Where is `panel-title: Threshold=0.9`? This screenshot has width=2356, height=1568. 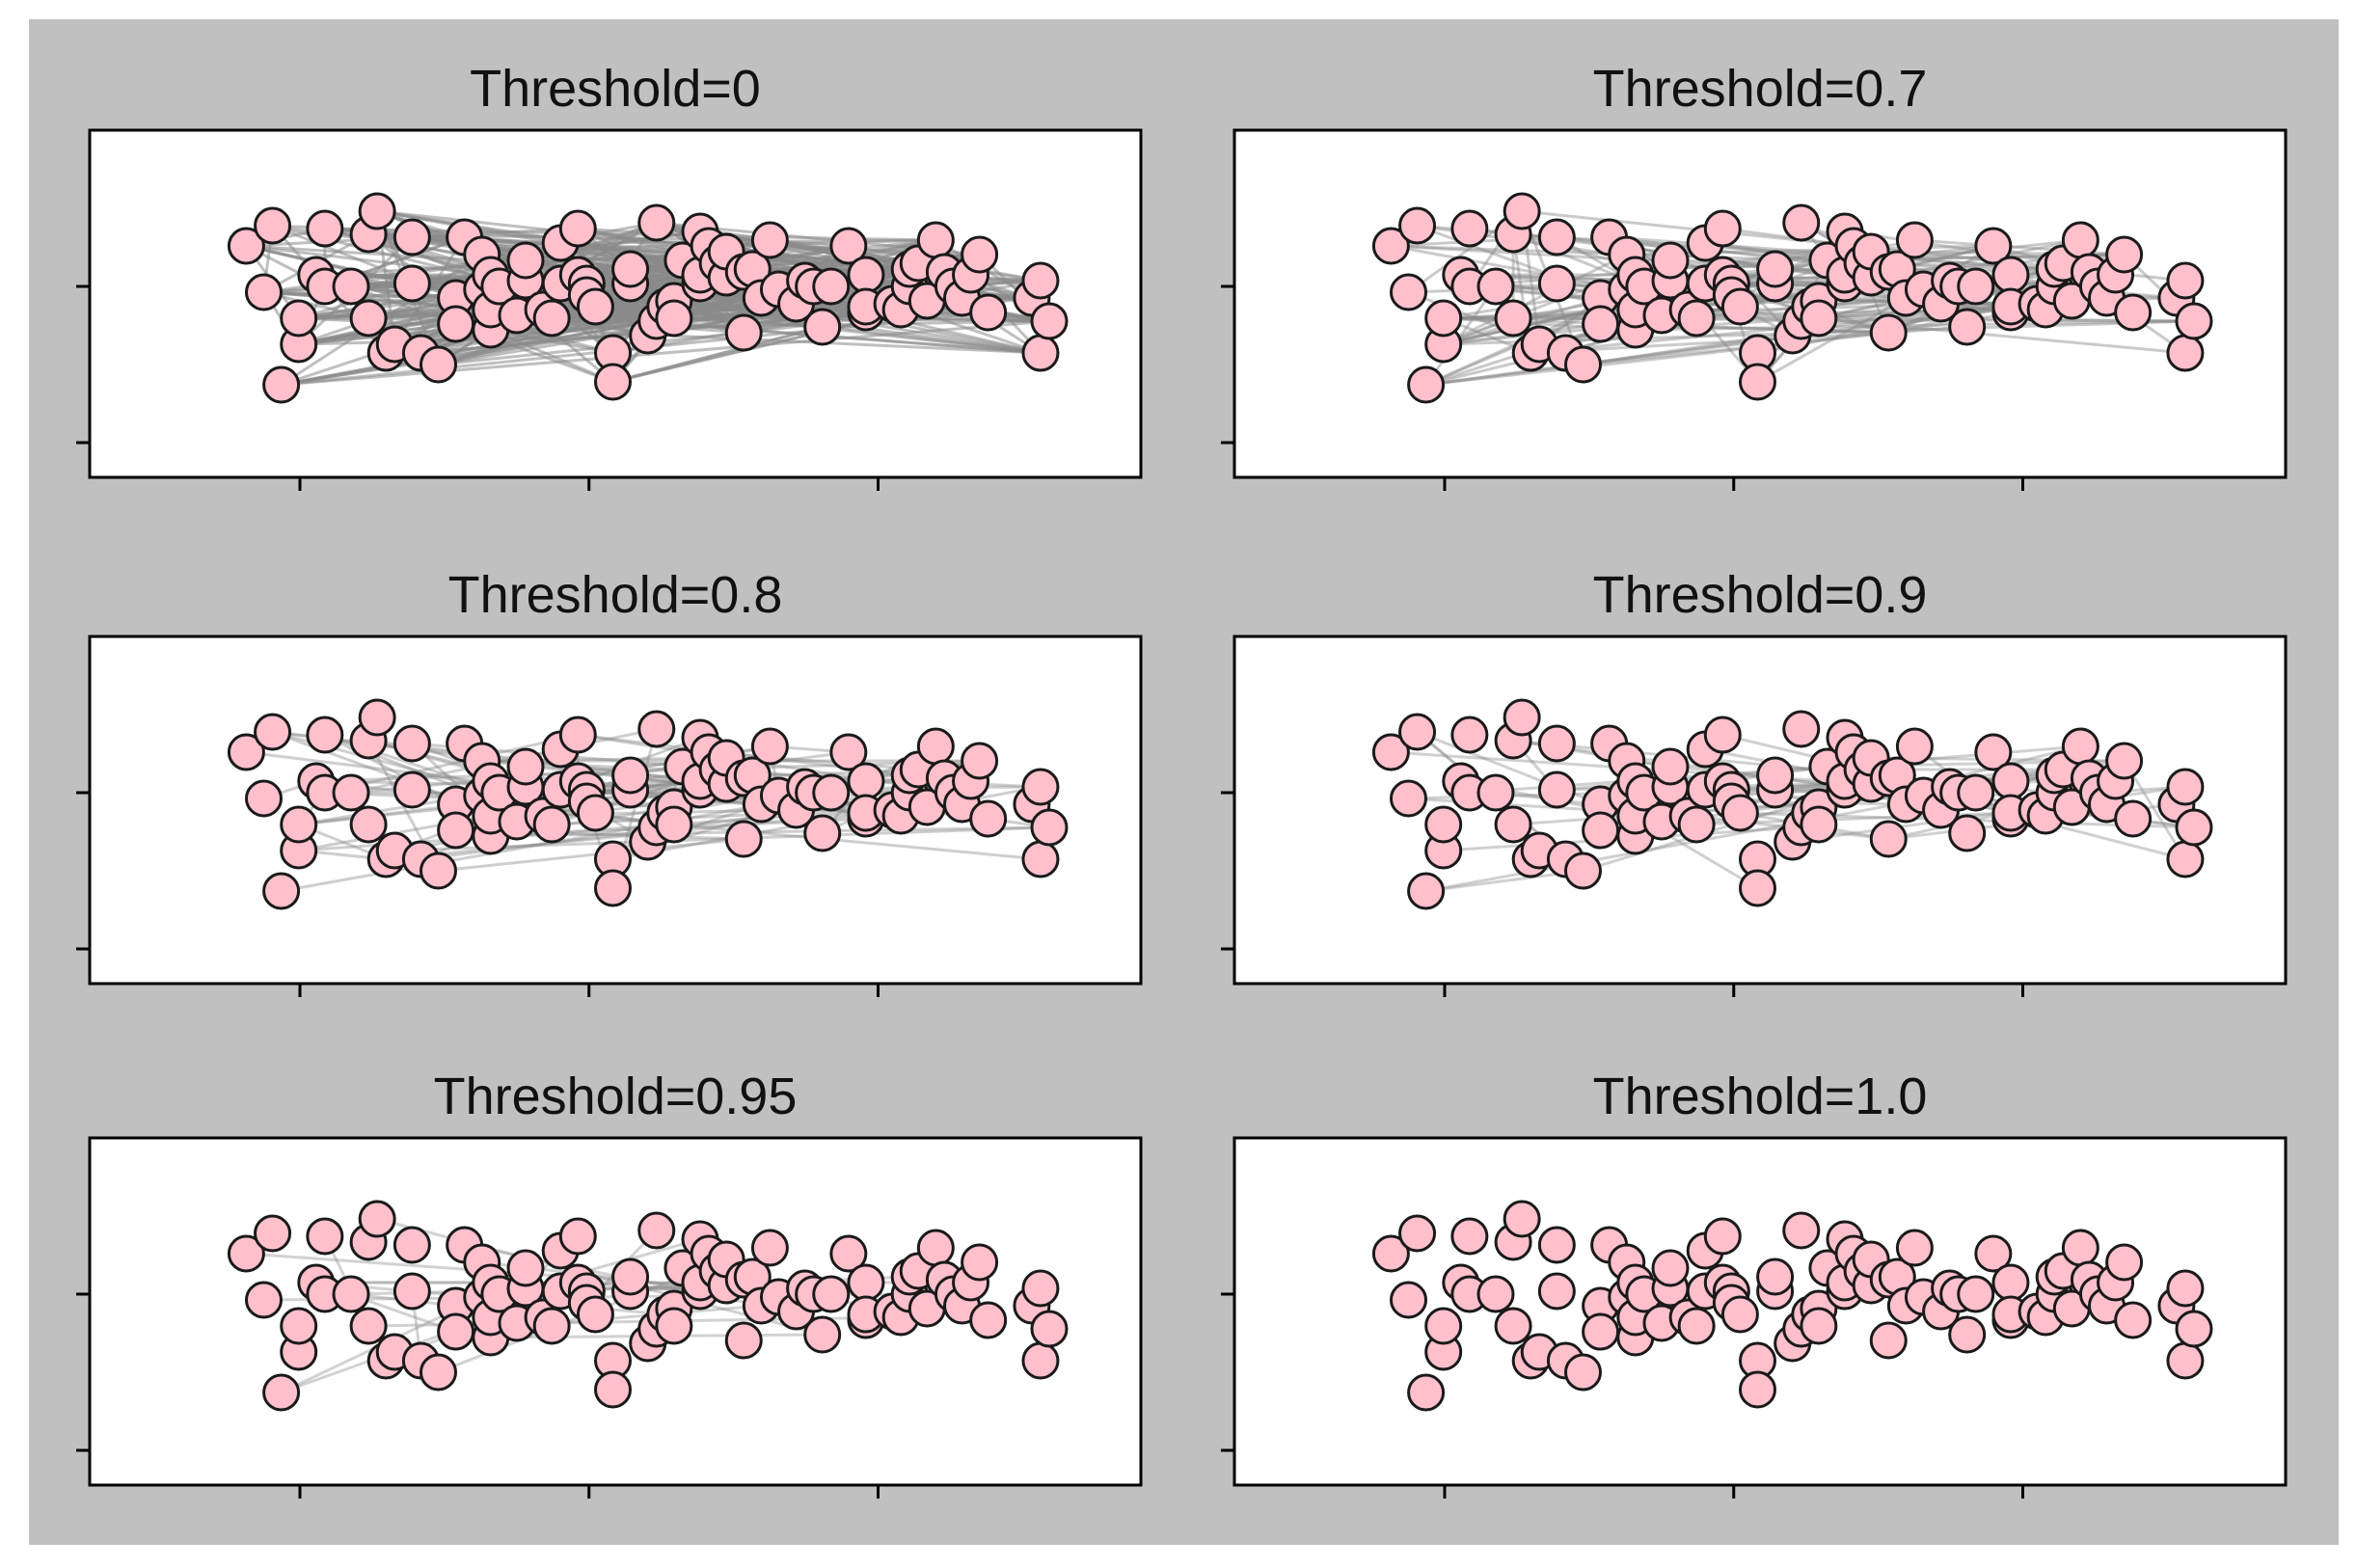 panel-title: Threshold=0.9 is located at coordinates (1760, 595).